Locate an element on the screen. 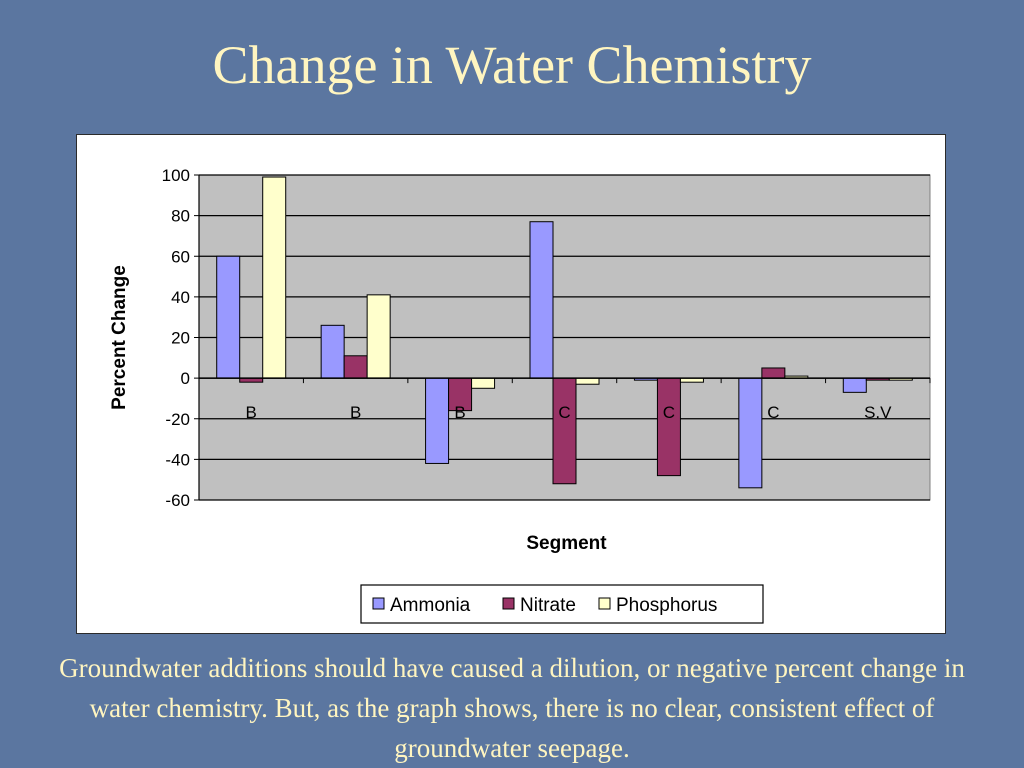 The height and width of the screenshot is (768, 1024). legend-label-phosphorus: Phosphorus is located at coordinates (666, 605).